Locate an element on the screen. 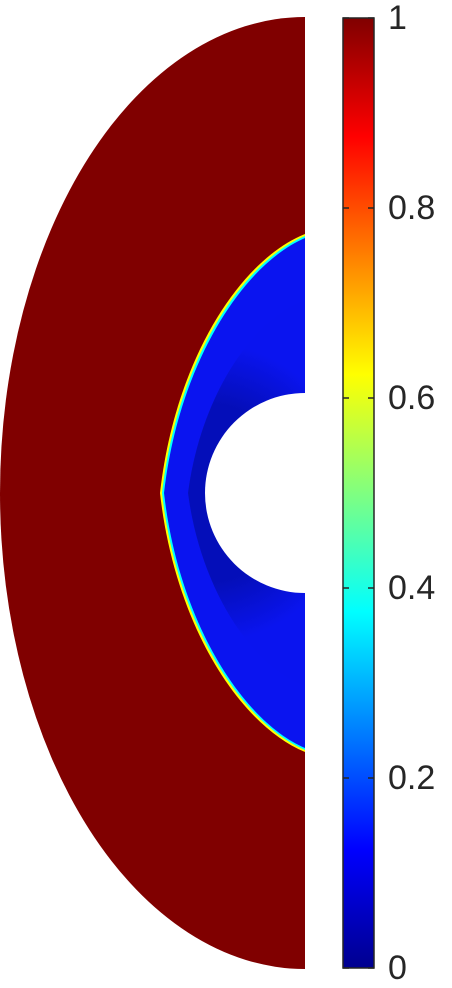 Image resolution: width=452 pixels, height=988 pixels. colorbar is located at coordinates (358, 493).